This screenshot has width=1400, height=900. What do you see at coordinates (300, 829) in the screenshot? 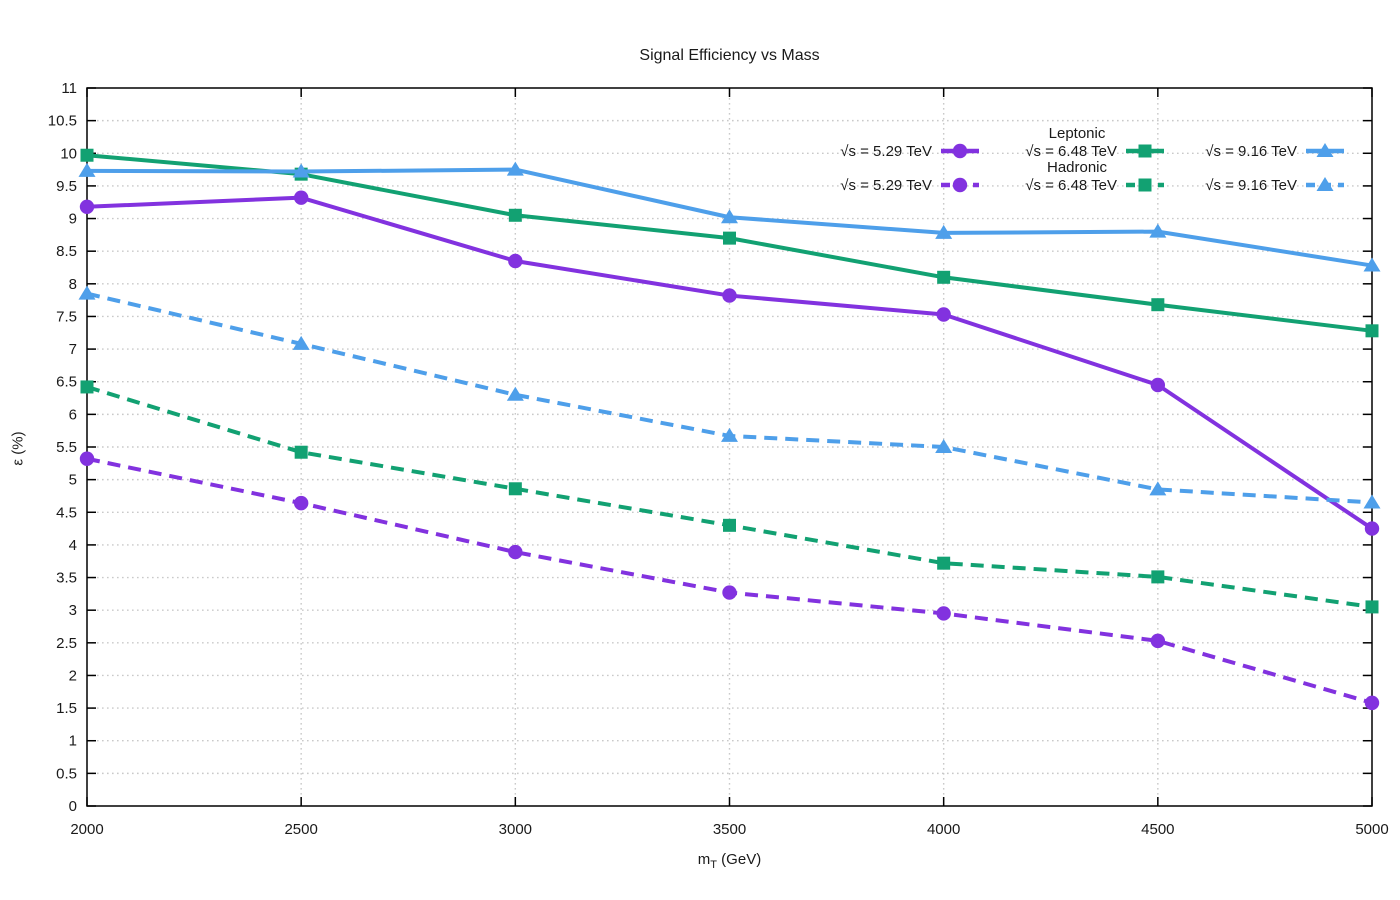
I see `tick-label: 2500` at bounding box center [300, 829].